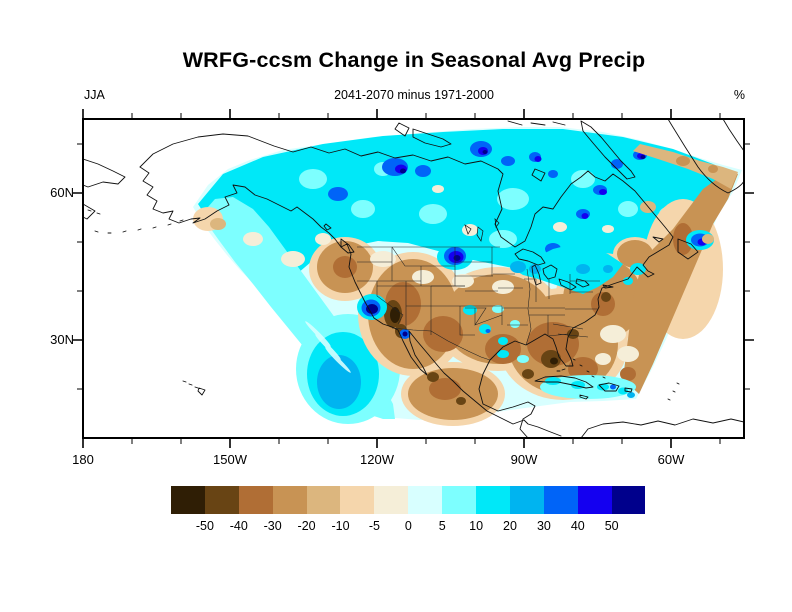 This screenshot has height=612, width=792. I want to click on colorbar-label-7: 5, so click(442, 526).